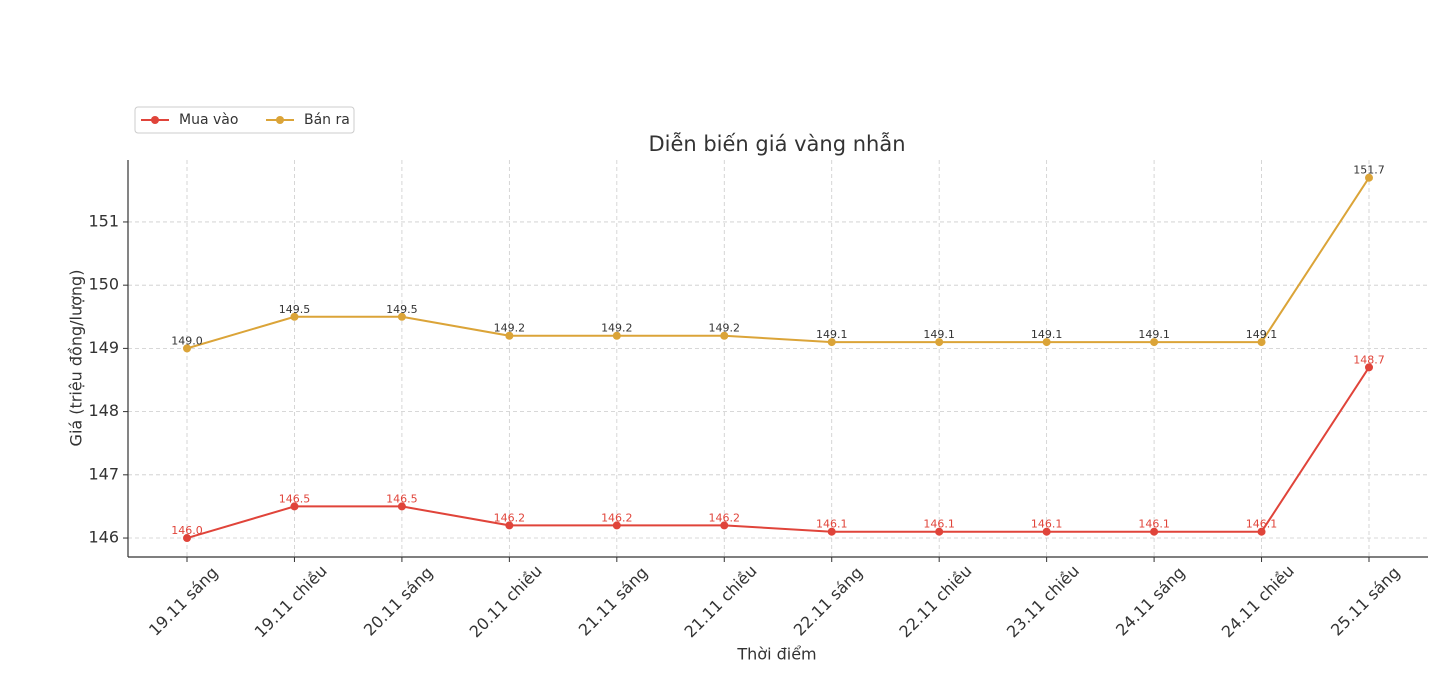  Describe the element at coordinates (76, 358) in the screenshot. I see `y-axis-label: Giá (triệu đồng/lượng)` at that location.